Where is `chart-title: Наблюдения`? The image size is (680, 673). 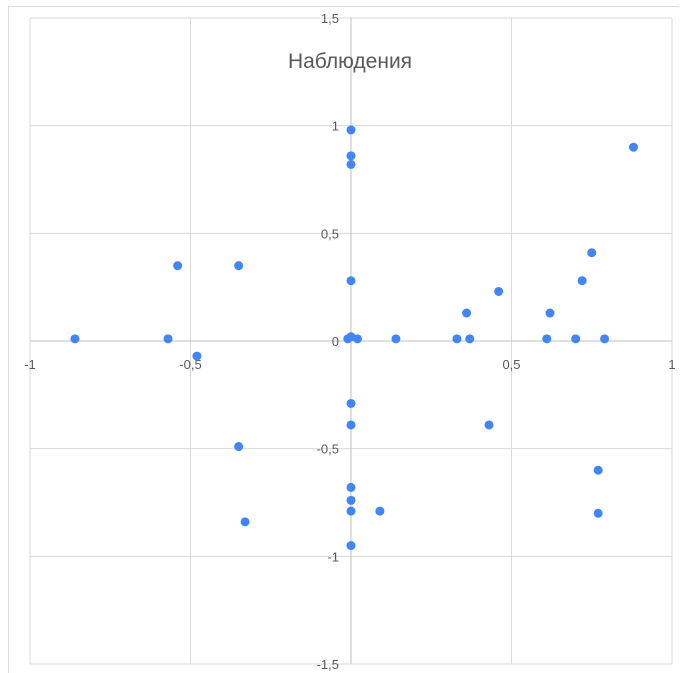
chart-title: Наблюдения is located at coordinates (350, 61).